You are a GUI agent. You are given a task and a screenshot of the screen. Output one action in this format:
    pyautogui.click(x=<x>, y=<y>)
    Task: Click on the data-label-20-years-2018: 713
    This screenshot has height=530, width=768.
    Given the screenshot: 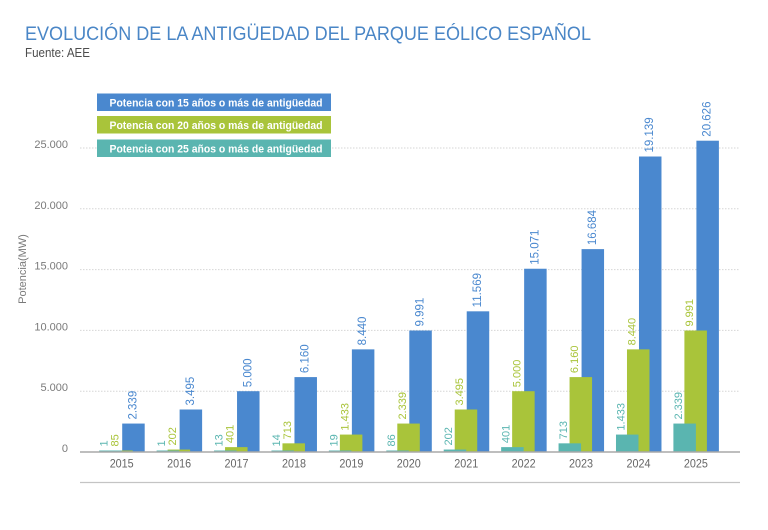 What is the action you would take?
    pyautogui.click(x=288, y=430)
    